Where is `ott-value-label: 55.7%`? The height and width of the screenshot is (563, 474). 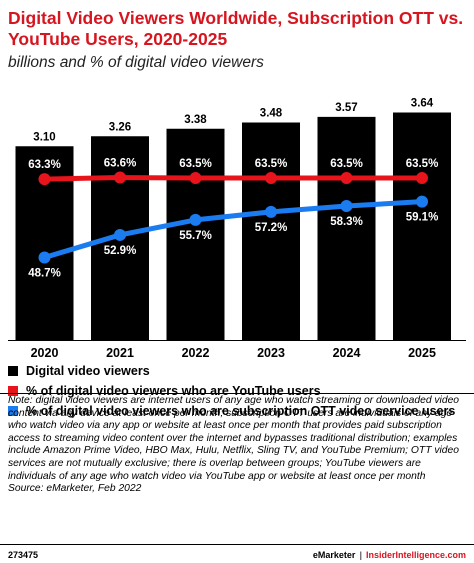 ott-value-label: 55.7% is located at coordinates (195, 236).